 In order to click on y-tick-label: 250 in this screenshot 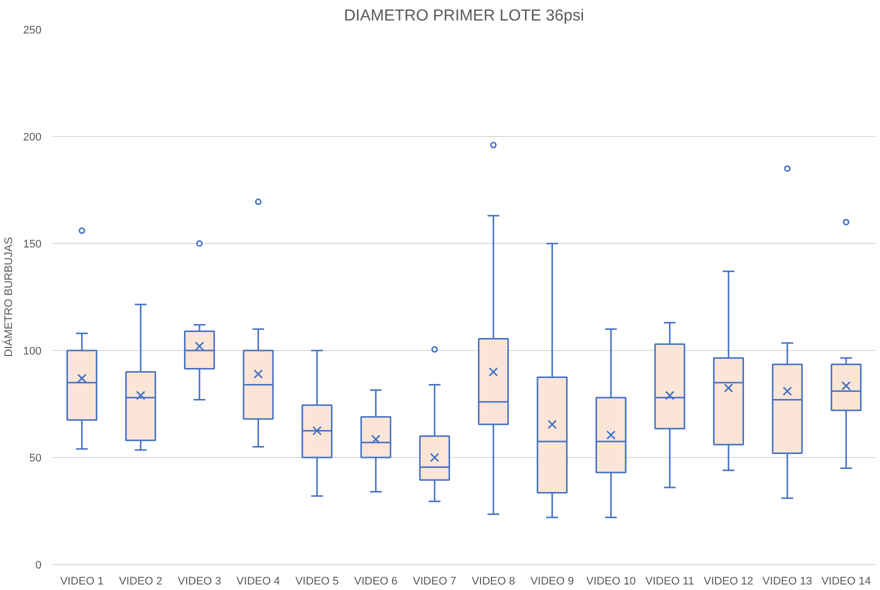, I will do `click(32, 30)`.